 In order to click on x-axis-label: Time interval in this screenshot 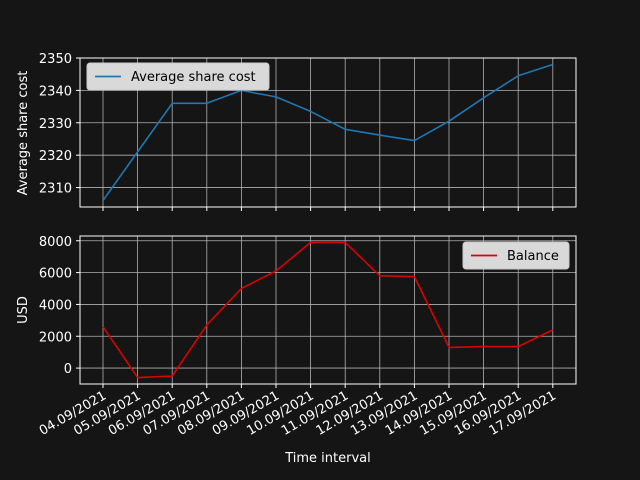, I will do `click(327, 458)`.